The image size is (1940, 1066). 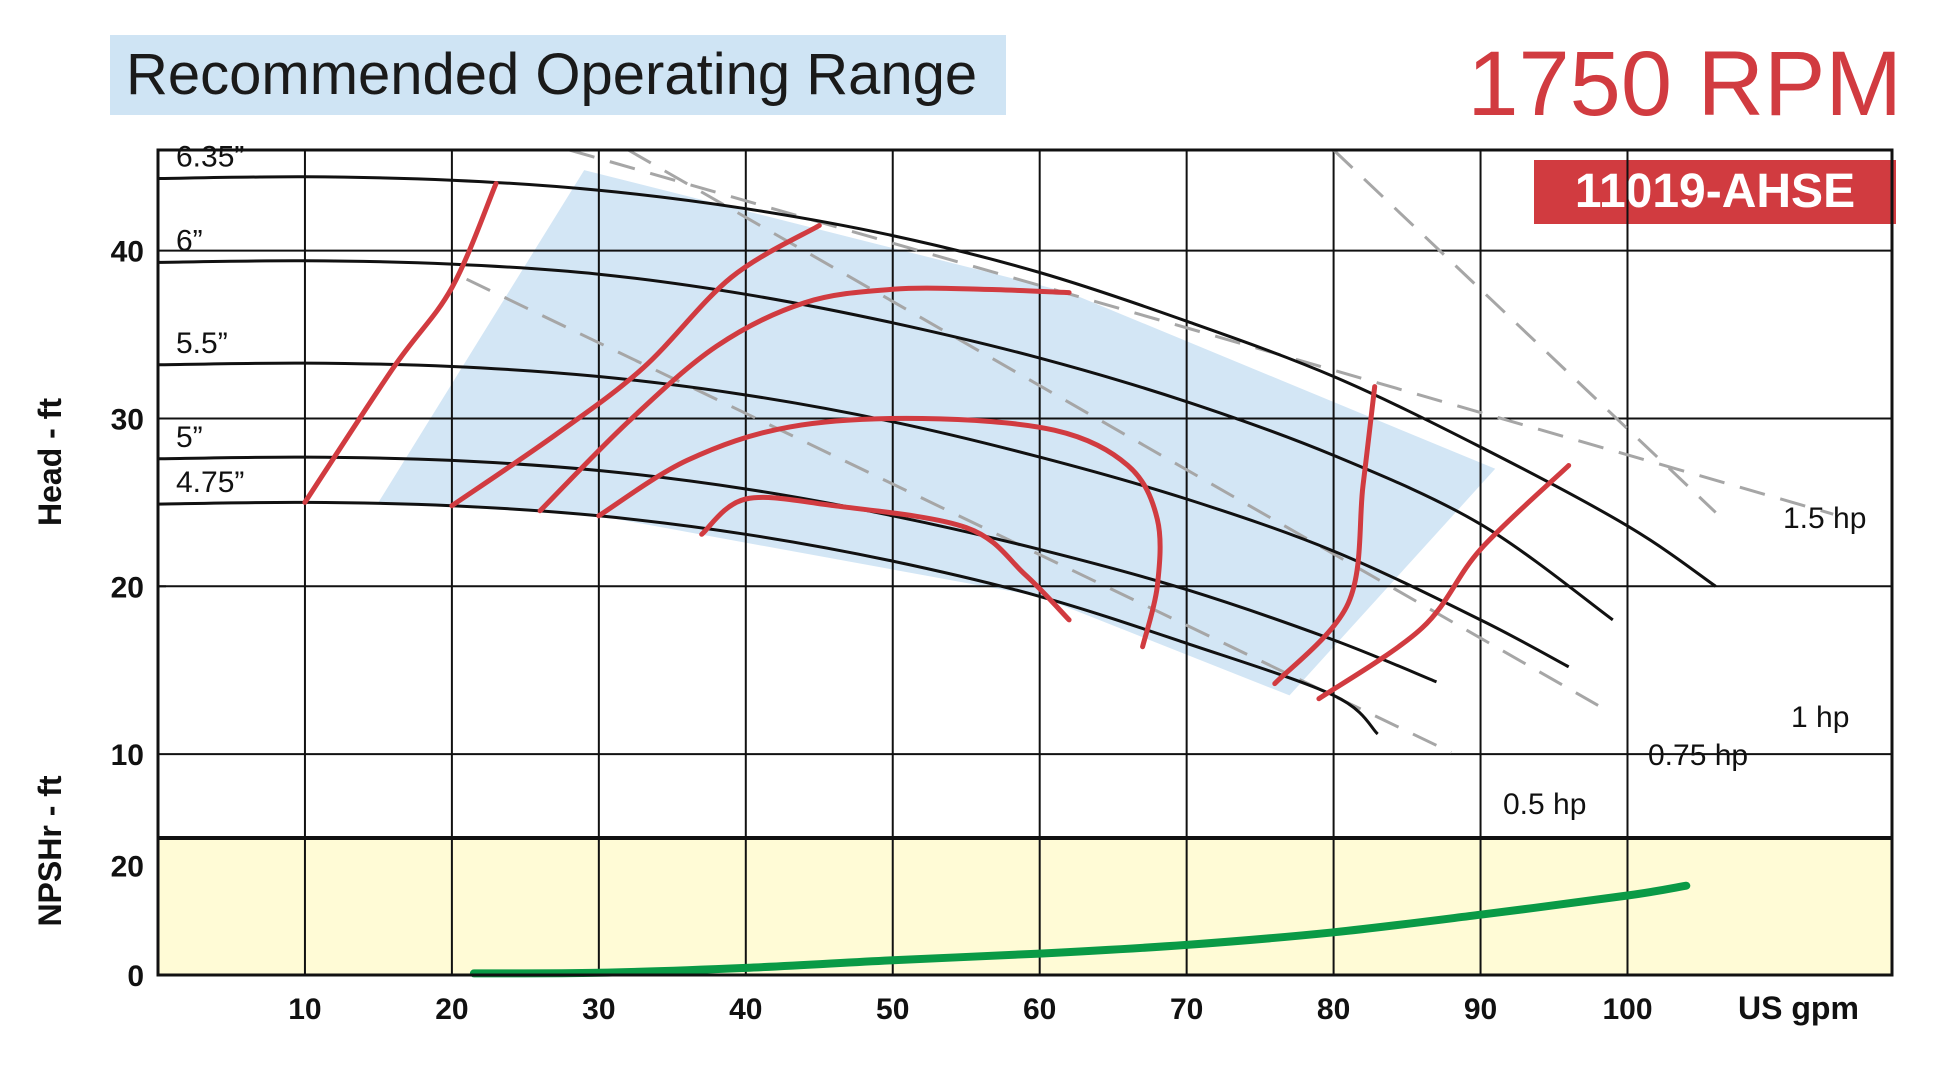 I want to click on x-tick-30: 30, so click(x=598, y=1009).